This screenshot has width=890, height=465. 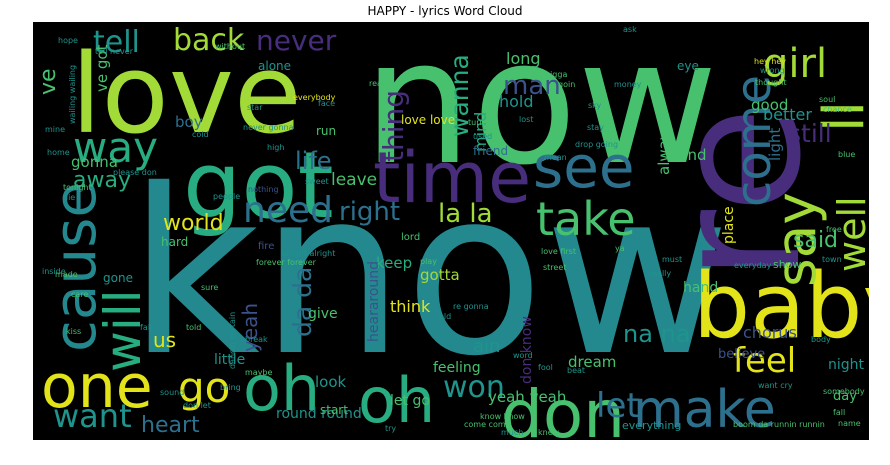 I want to click on word-hope: hope, so click(x=68, y=40).